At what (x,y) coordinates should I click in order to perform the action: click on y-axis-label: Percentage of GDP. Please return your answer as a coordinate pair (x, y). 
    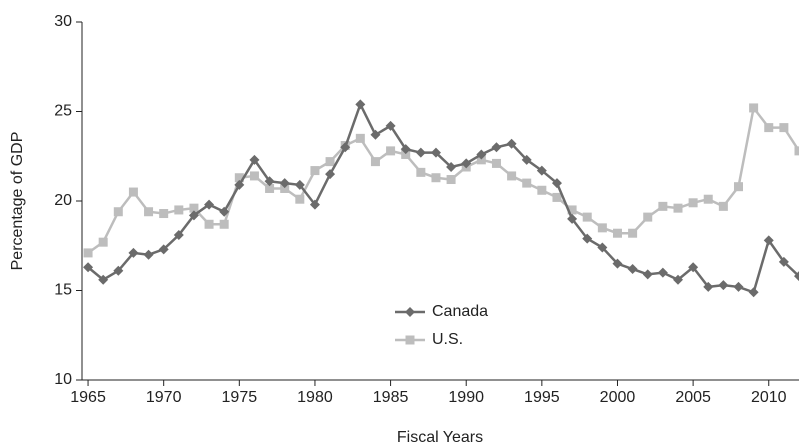
    Looking at the image, I should click on (17, 201).